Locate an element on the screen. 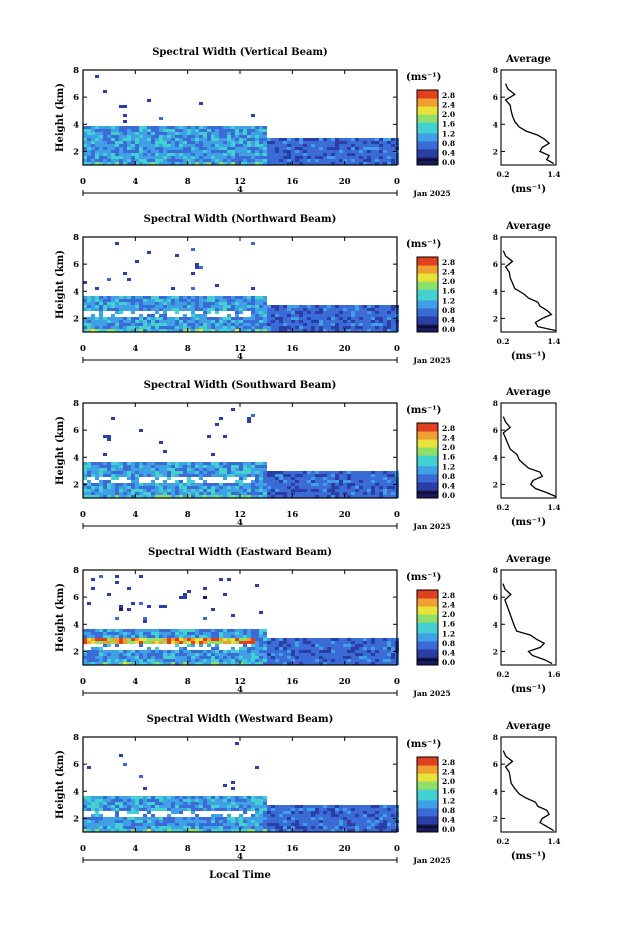  panel-title: Spectral Width (Southward Beam) is located at coordinates (240, 385).